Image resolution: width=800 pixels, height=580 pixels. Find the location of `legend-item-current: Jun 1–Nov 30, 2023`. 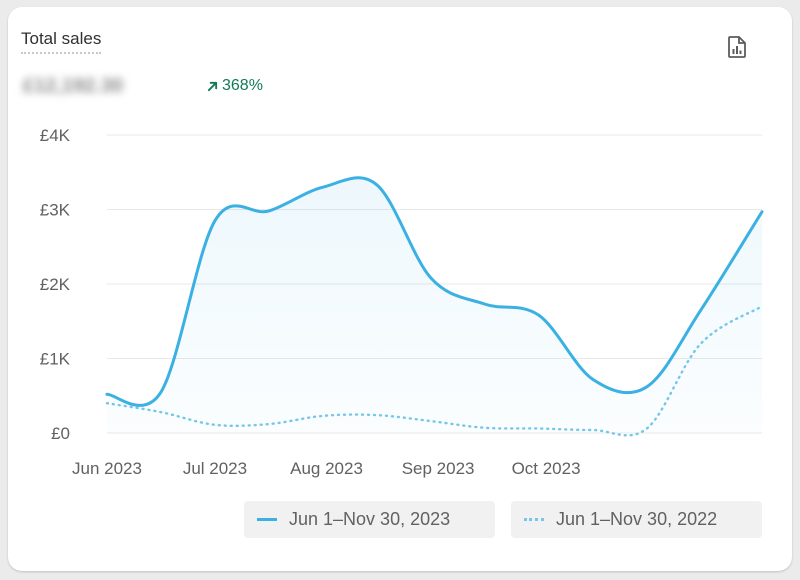

legend-item-current: Jun 1–Nov 30, 2023 is located at coordinates (369, 519).